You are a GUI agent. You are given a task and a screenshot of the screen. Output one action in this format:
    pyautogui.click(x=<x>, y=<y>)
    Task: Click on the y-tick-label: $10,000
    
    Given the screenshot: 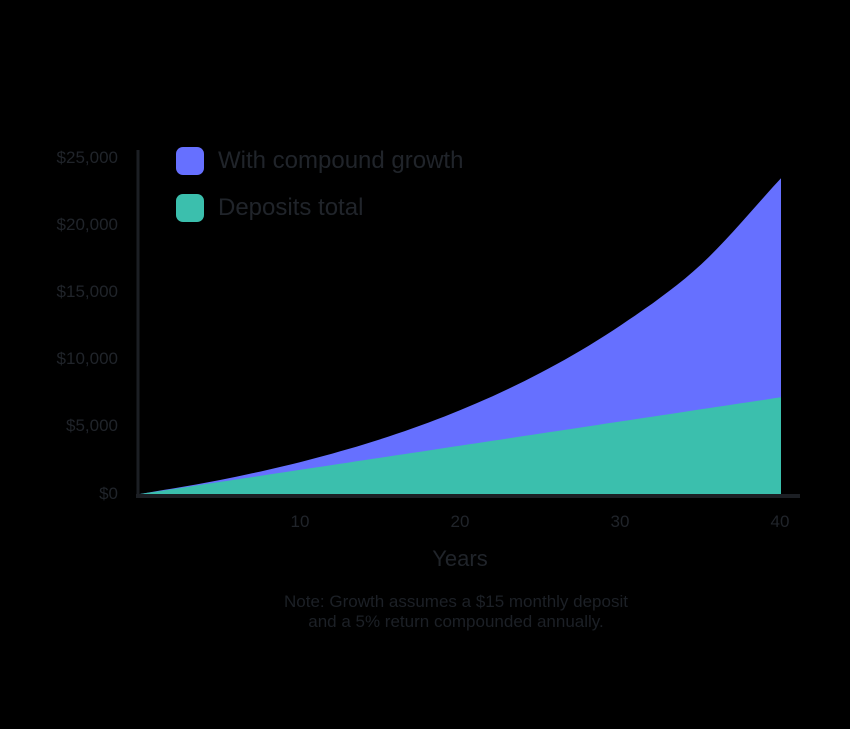 What is the action you would take?
    pyautogui.click(x=87, y=358)
    